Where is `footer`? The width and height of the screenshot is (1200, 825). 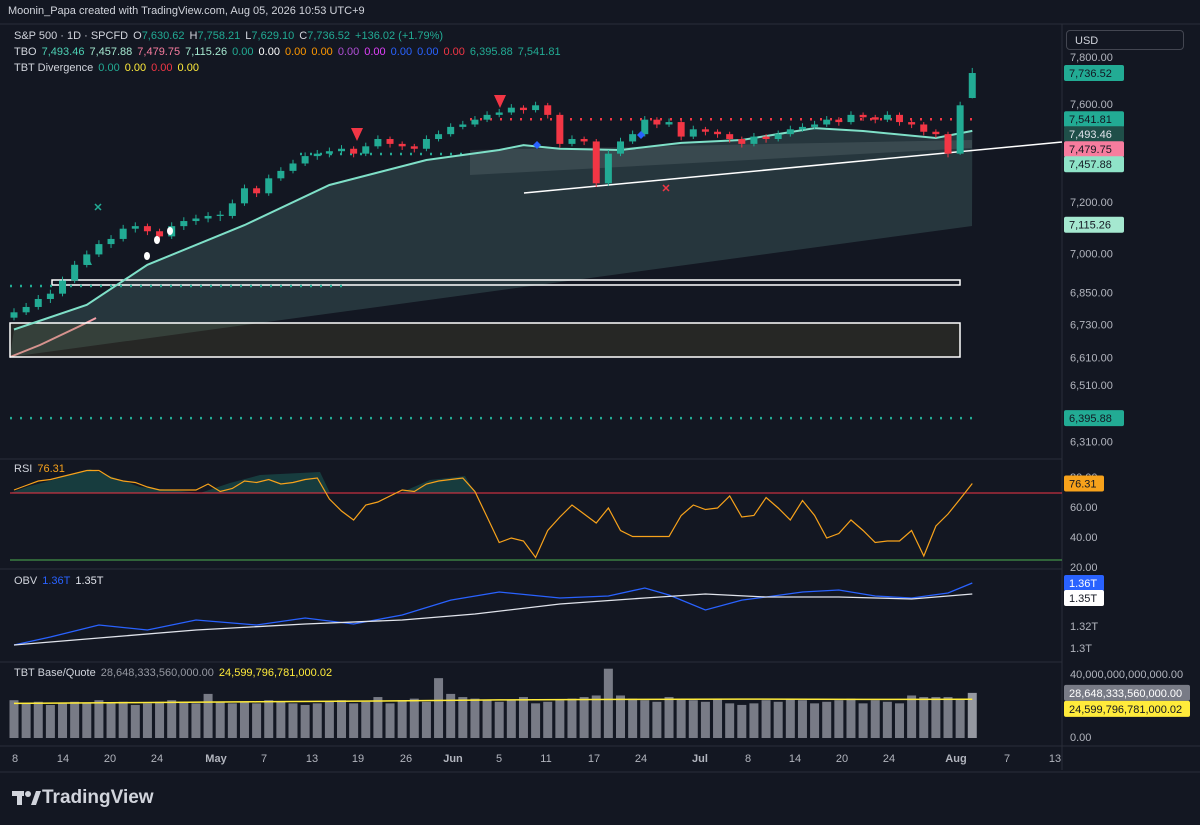 footer is located at coordinates (600, 799).